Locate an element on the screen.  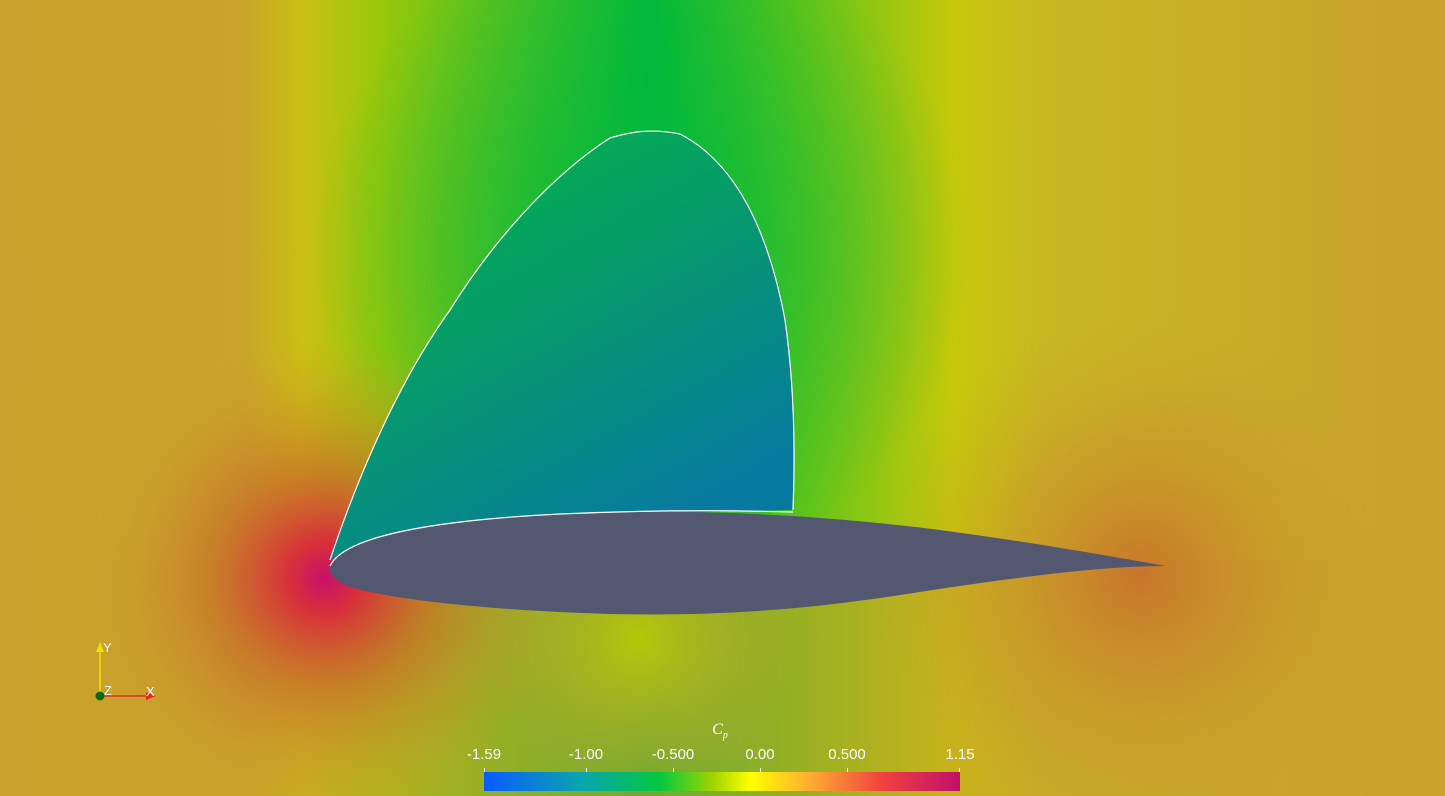
airfoil is located at coordinates (747, 563).